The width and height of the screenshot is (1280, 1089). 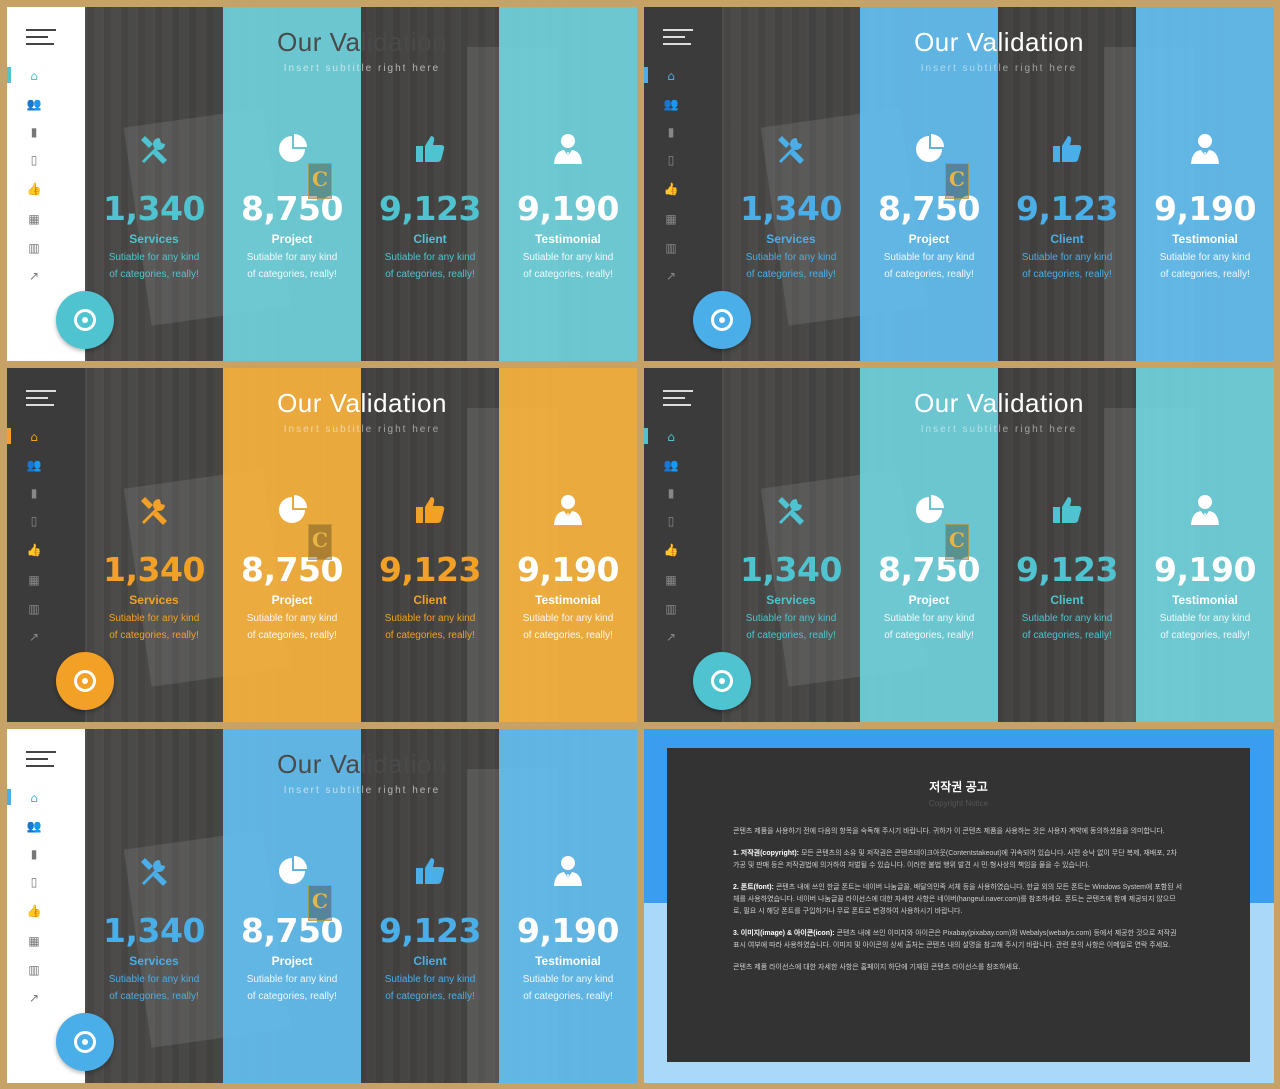 What do you see at coordinates (362, 68) in the screenshot?
I see `slide-subtitle: Insert subtitle right here` at bounding box center [362, 68].